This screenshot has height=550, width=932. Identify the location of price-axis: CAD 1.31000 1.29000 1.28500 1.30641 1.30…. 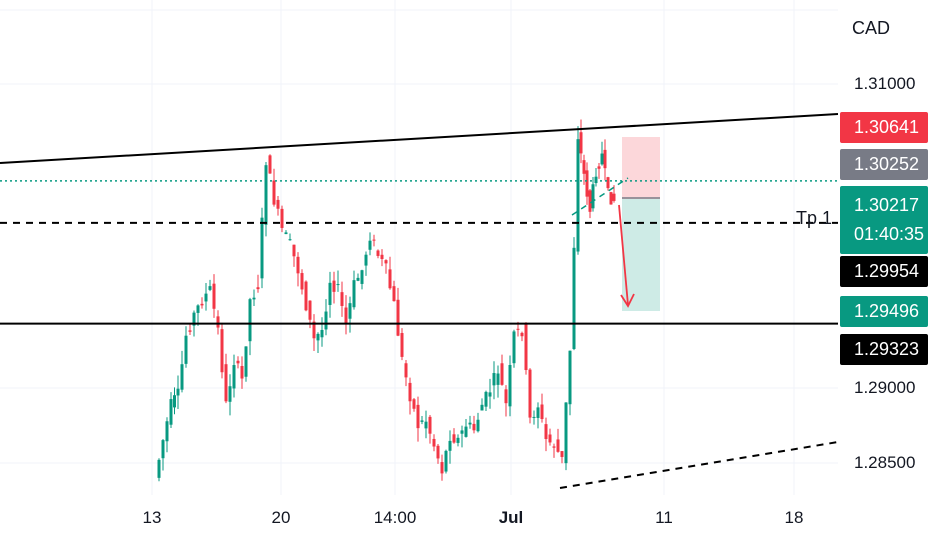
(885, 275).